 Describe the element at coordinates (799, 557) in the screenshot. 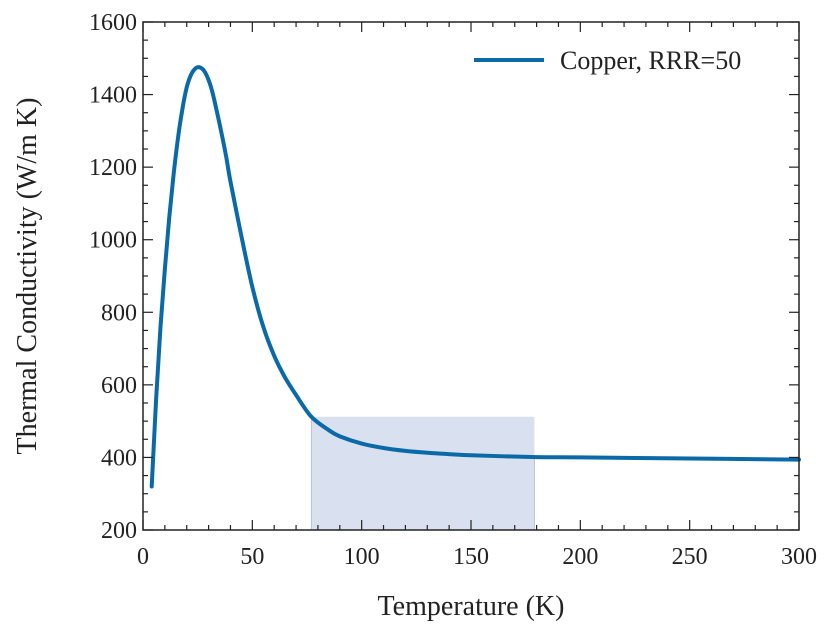

I see `x-tick-label: 300` at that location.